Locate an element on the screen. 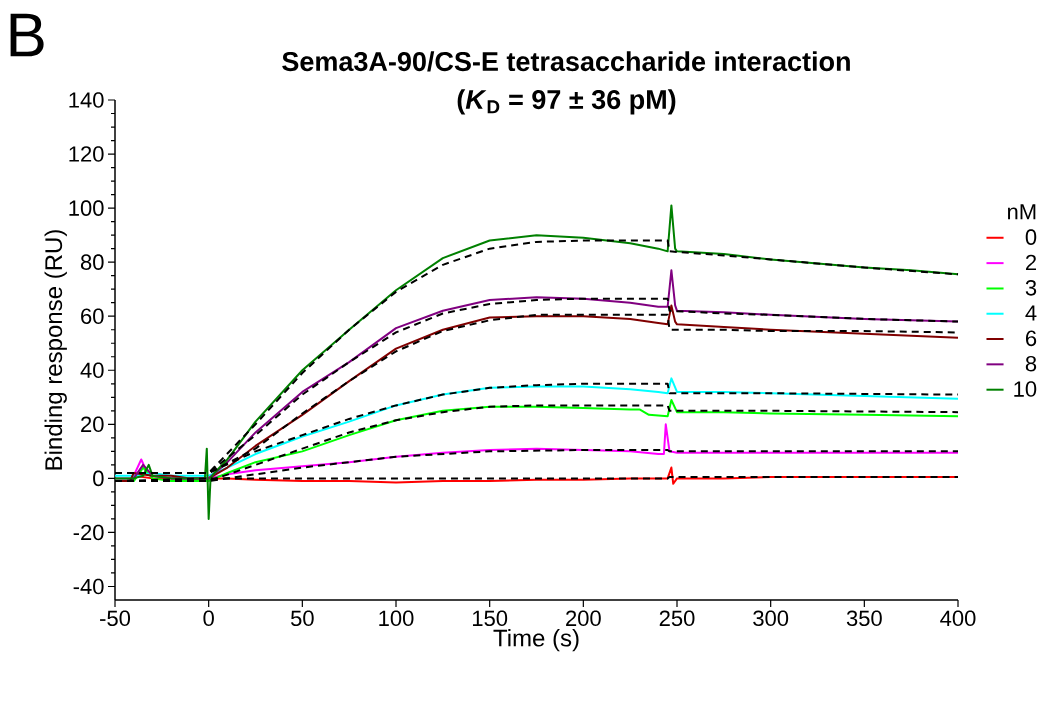 This screenshot has width=1059, height=723. y-tick-label: 100 is located at coordinates (86, 208).